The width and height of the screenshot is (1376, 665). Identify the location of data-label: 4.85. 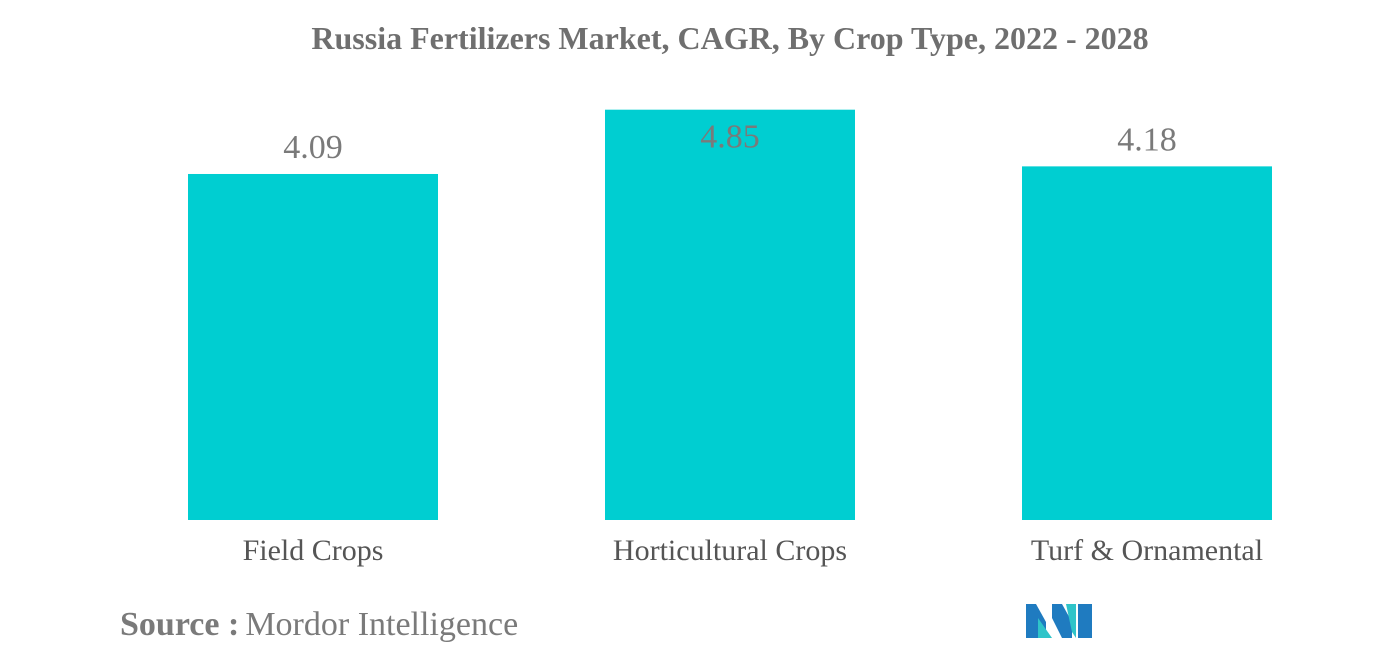
(730, 137).